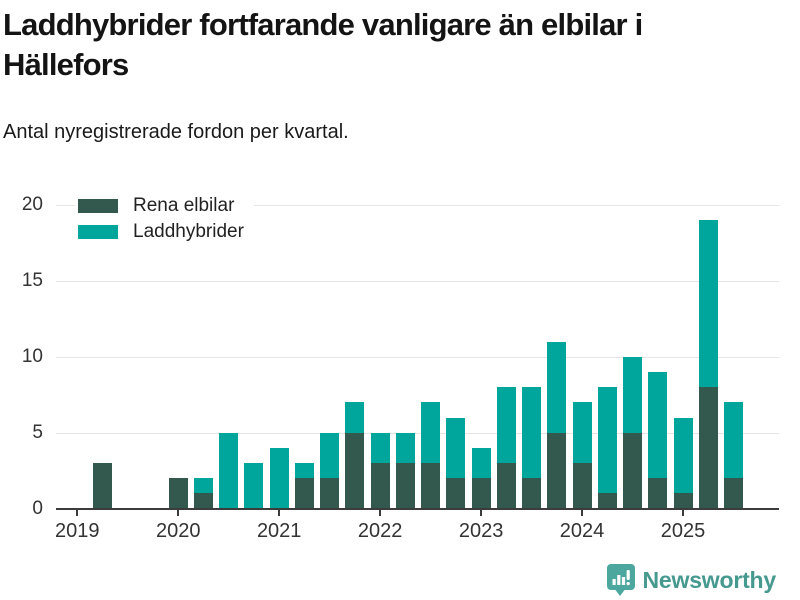  I want to click on x-axis-line, so click(417, 508).